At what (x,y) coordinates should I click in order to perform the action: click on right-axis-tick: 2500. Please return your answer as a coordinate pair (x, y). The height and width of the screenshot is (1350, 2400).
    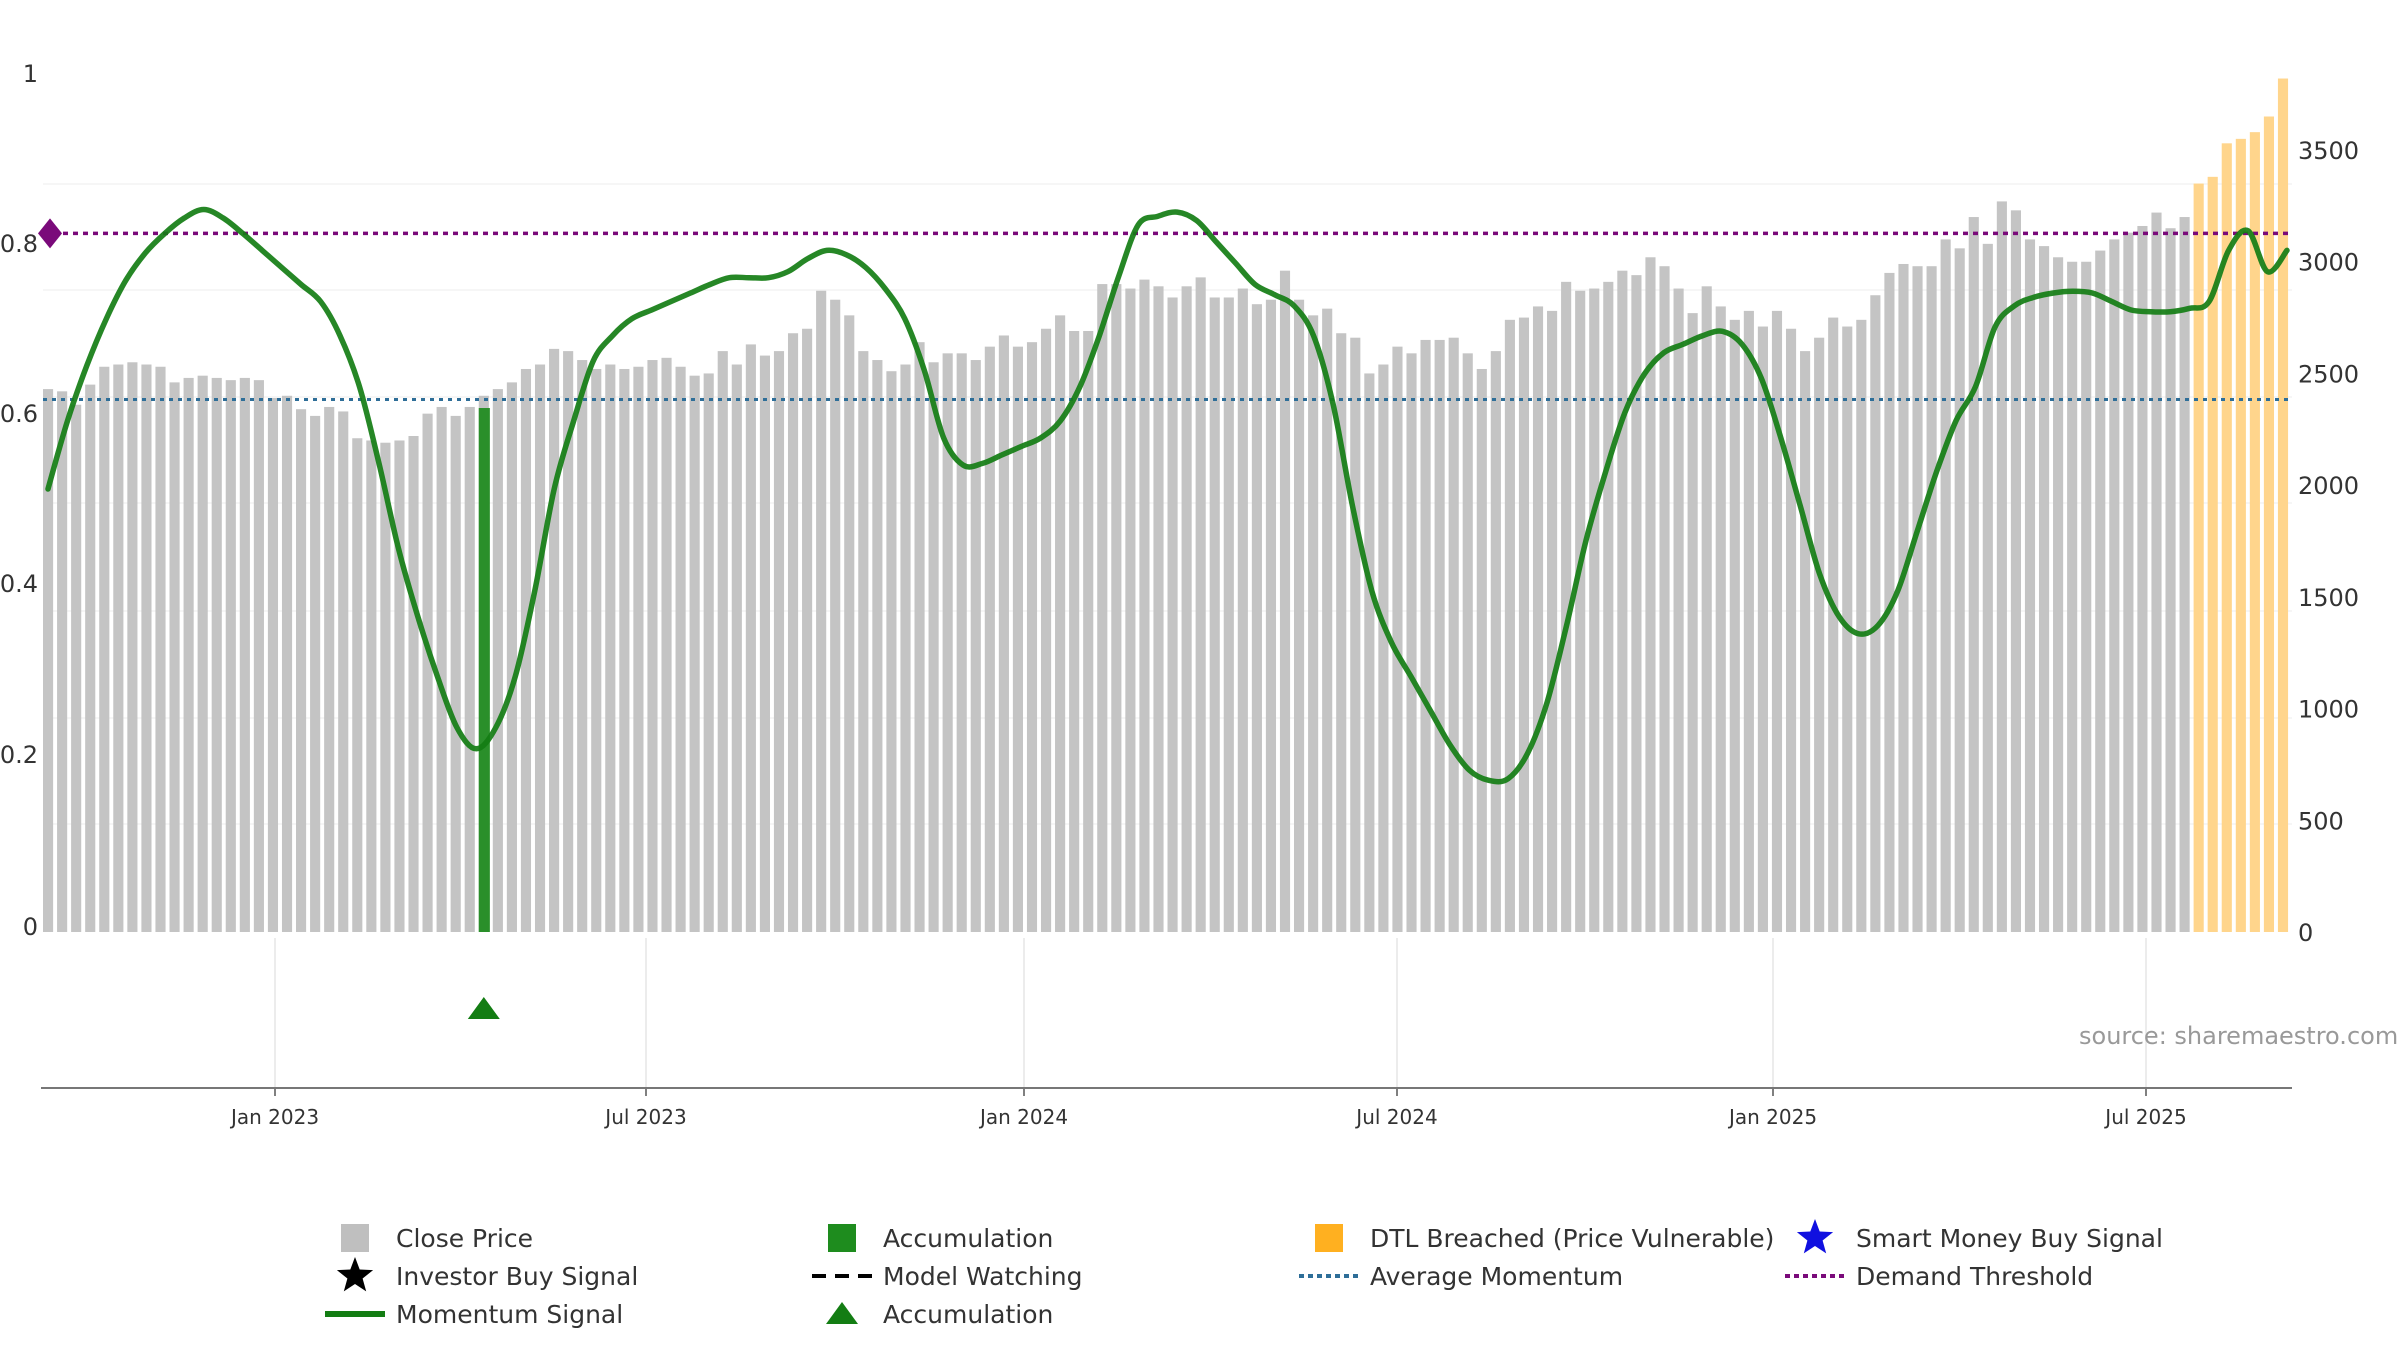
    Looking at the image, I should click on (2328, 374).